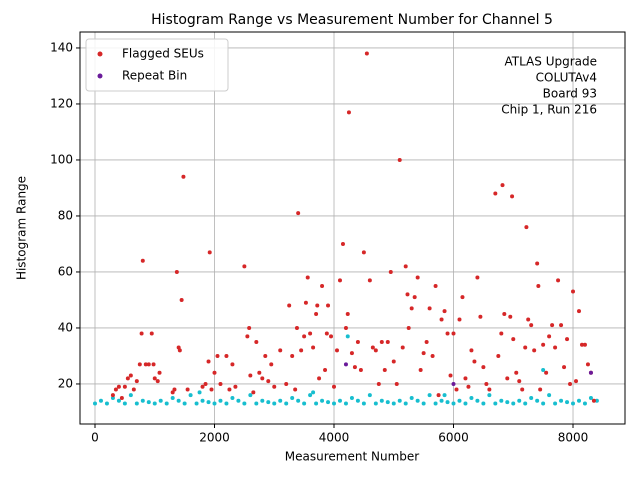 This screenshot has width=640, height=484. I want to click on x-tick-label: 6000, so click(453, 438).